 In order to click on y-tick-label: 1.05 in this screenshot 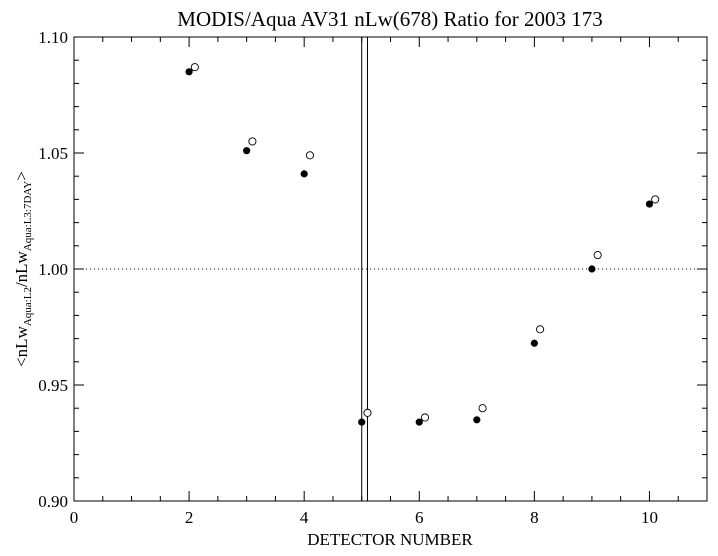, I will do `click(53, 153)`.